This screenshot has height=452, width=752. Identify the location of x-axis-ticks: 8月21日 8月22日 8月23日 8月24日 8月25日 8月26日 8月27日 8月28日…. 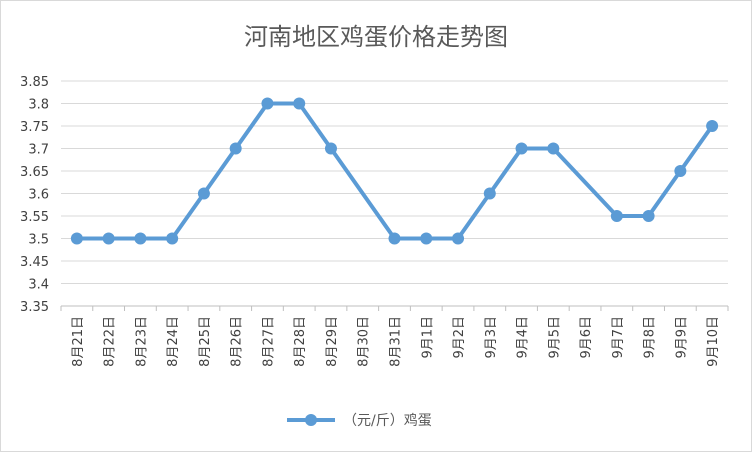
(396, 341).